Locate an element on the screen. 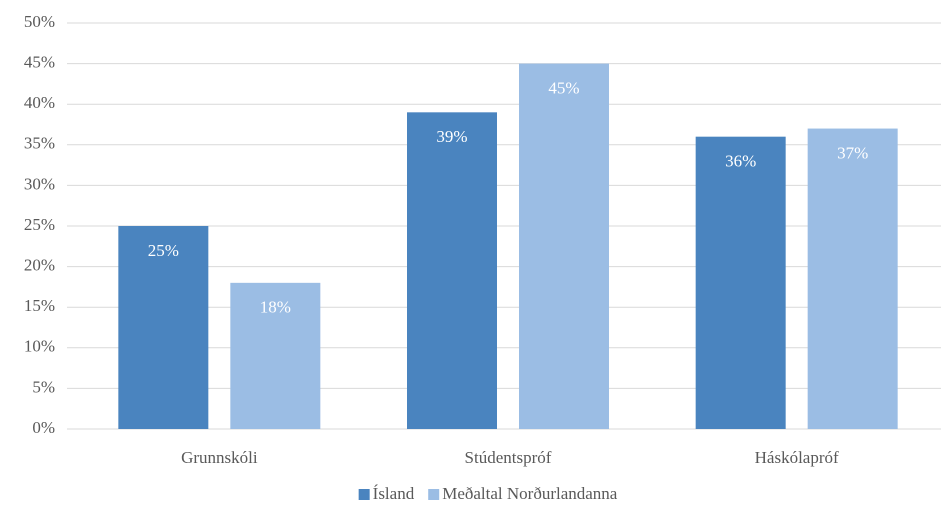  x-tick-label: Grunnskóli is located at coordinates (219, 457).